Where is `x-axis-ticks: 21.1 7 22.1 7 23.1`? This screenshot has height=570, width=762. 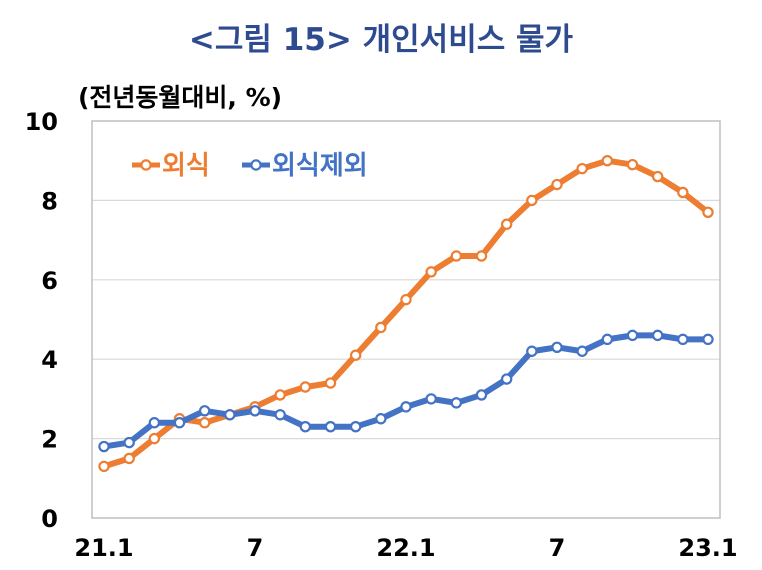 x-axis-ticks: 21.1 7 22.1 7 23.1 is located at coordinates (405, 548).